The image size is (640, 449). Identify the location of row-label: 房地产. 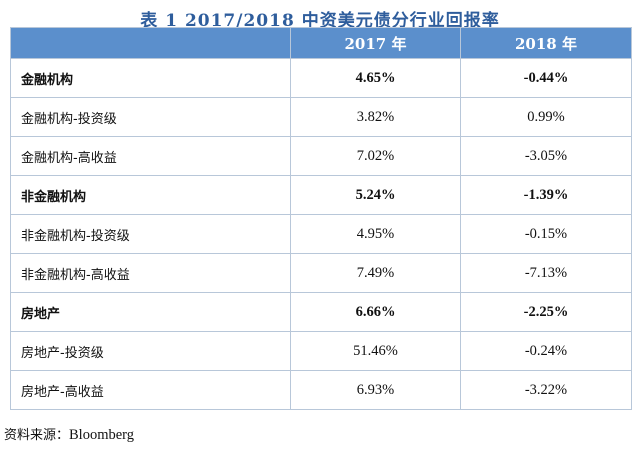
(150, 312).